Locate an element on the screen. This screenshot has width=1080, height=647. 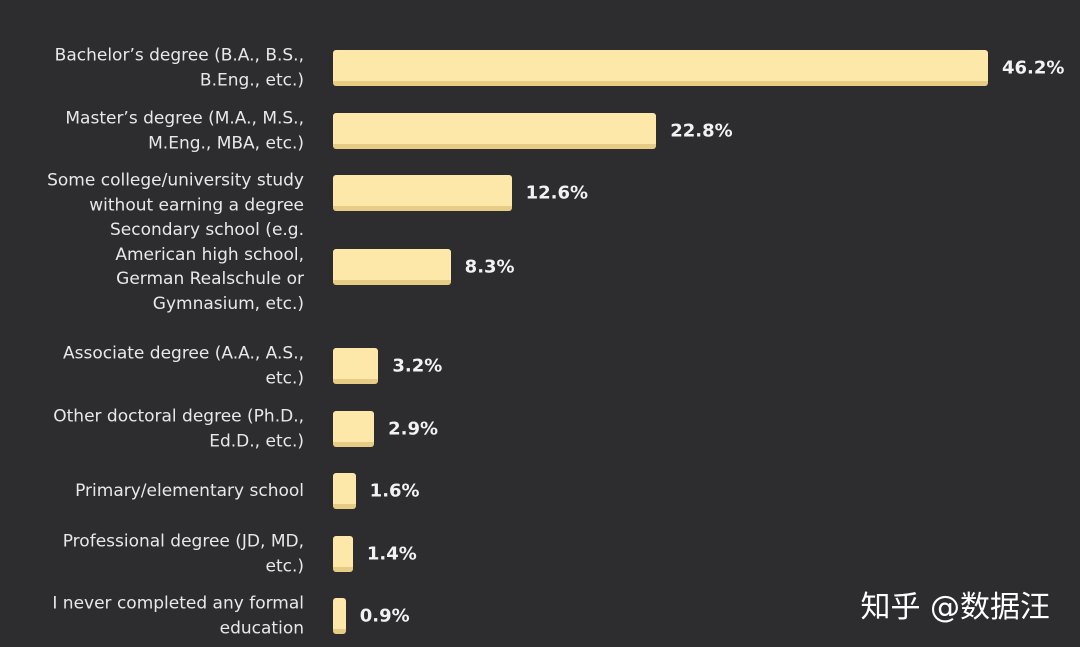
category-label: Associate degree (A.A., A.S., etc.) is located at coordinates (183, 366).